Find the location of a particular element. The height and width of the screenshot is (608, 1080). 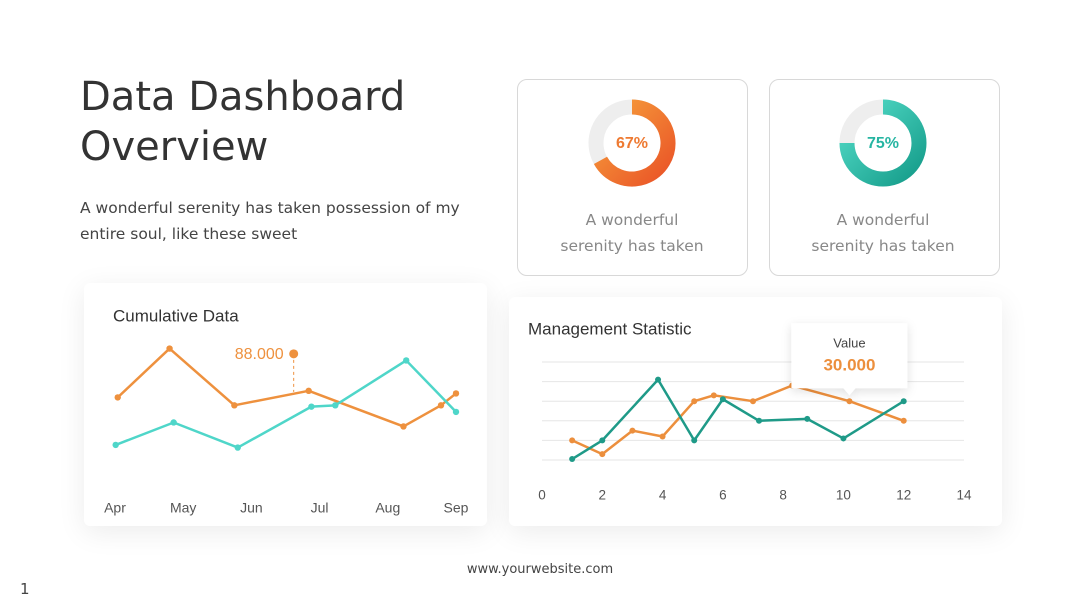

donut-label: 67% is located at coordinates (632, 143).